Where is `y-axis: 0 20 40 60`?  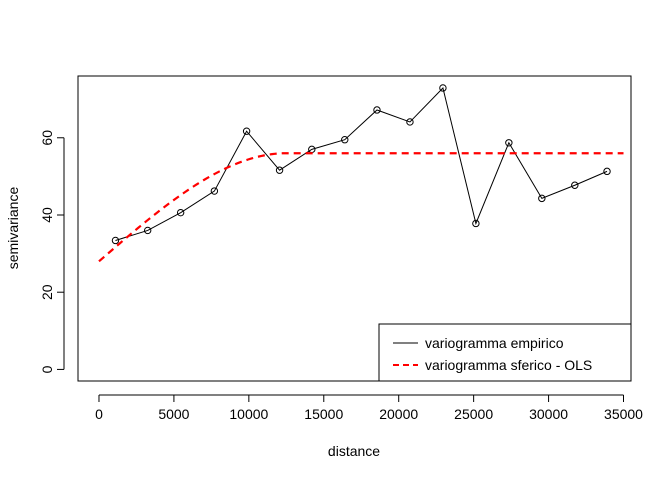
y-axis: 0 20 40 60 is located at coordinates (52, 251).